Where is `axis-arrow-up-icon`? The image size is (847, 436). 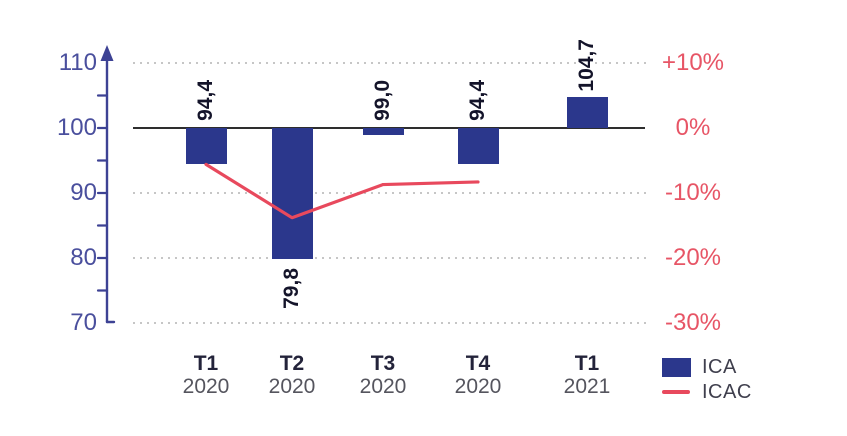
axis-arrow-up-icon is located at coordinates (107, 53).